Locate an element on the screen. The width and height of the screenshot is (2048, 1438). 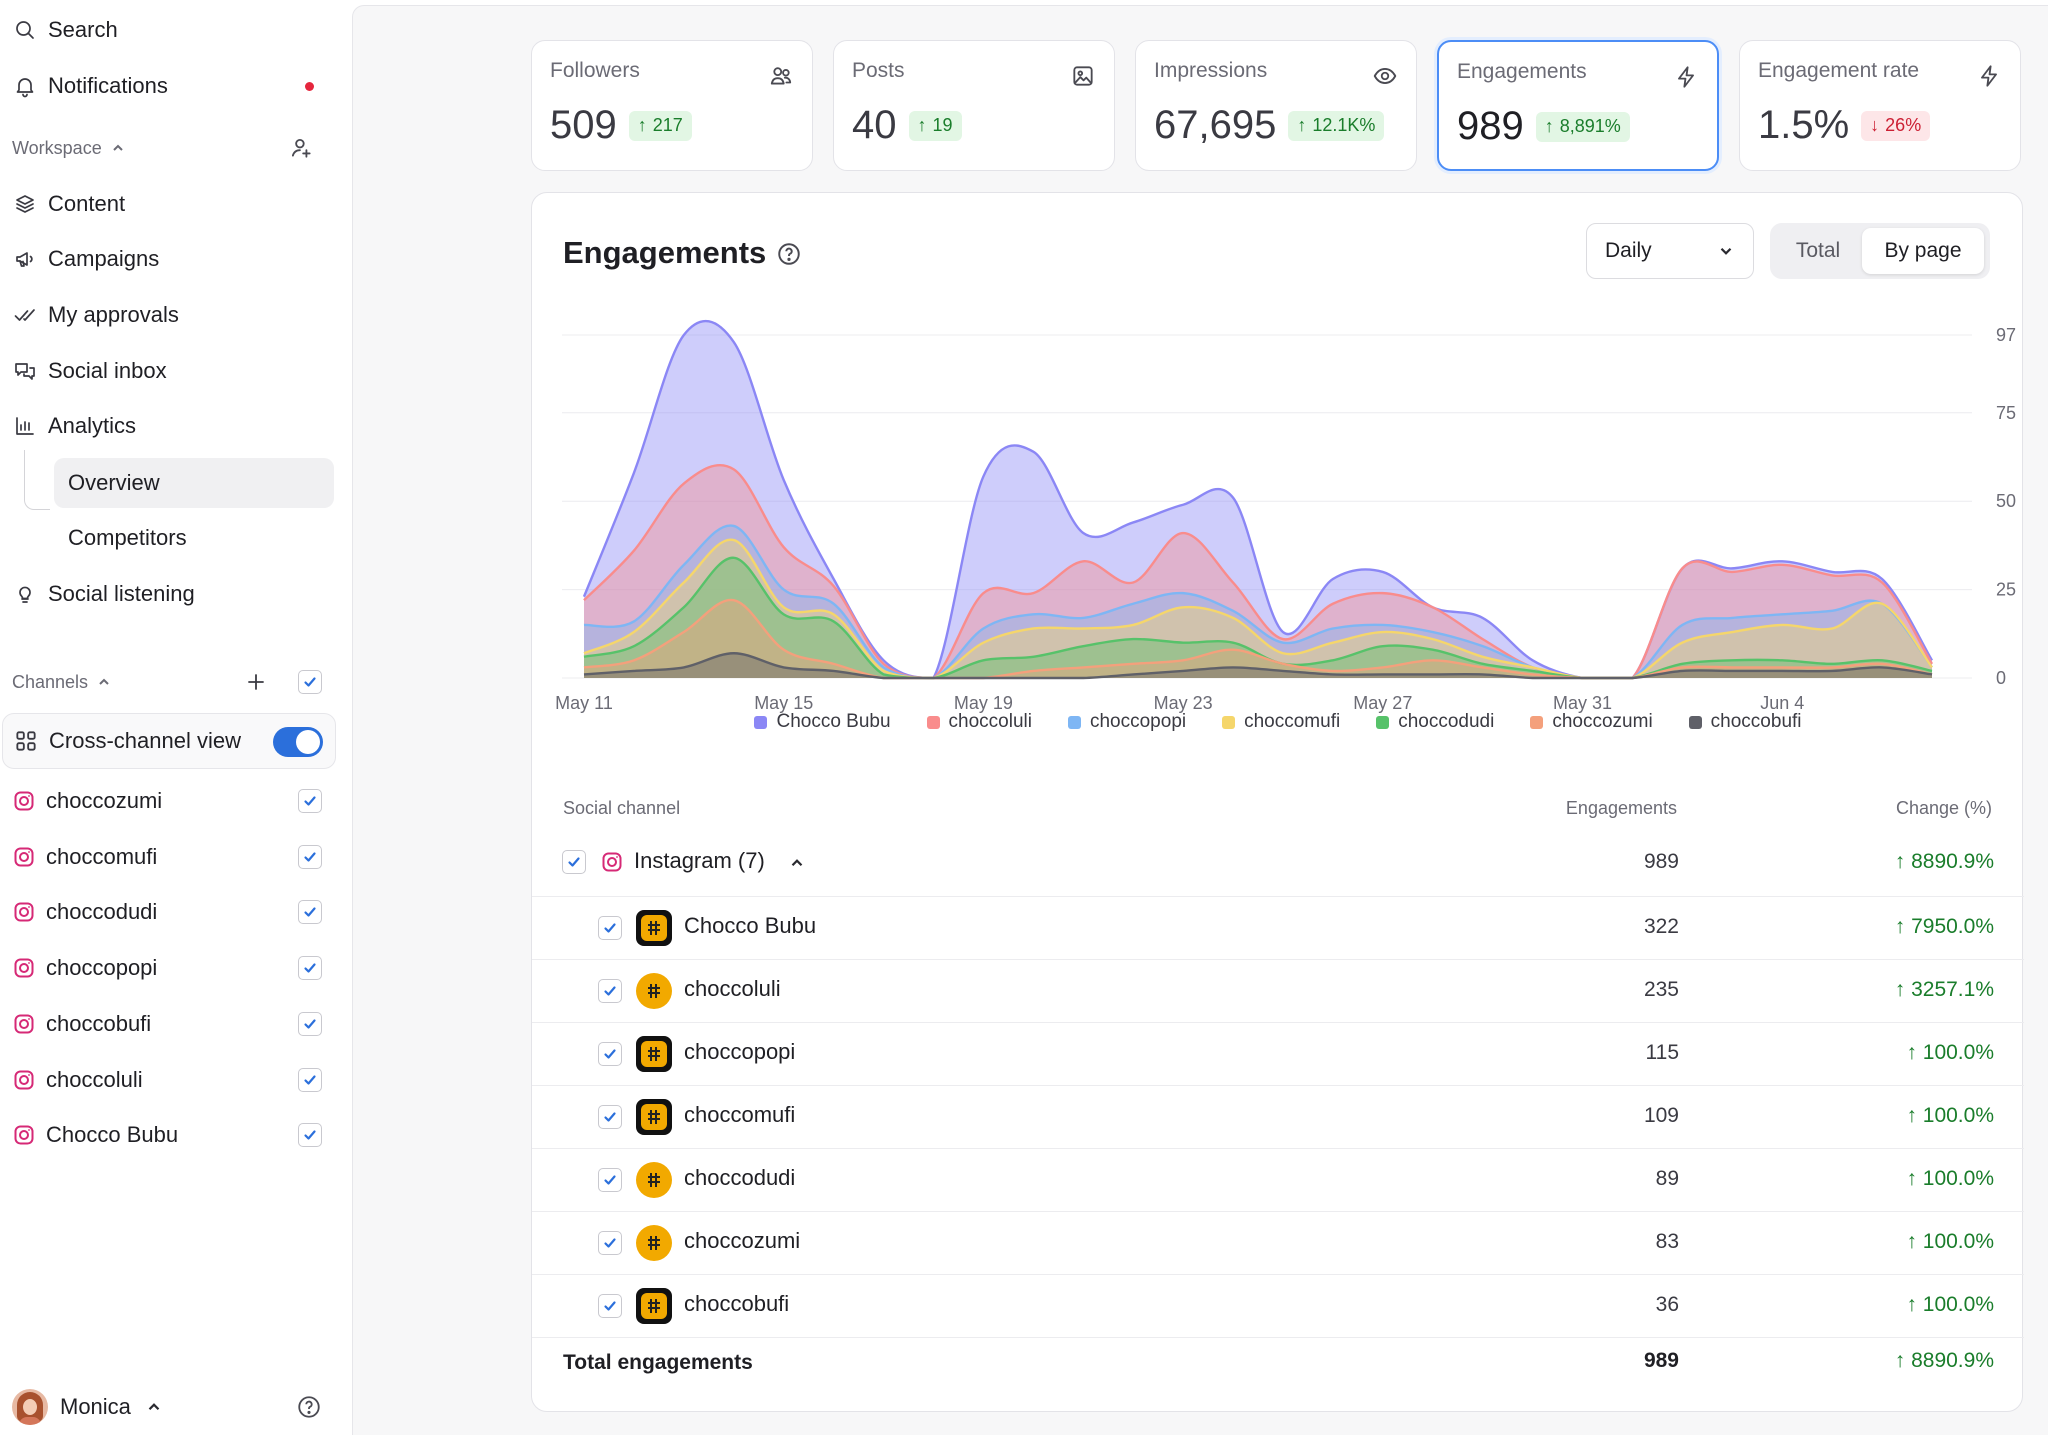
image-icon is located at coordinates (1083, 76).